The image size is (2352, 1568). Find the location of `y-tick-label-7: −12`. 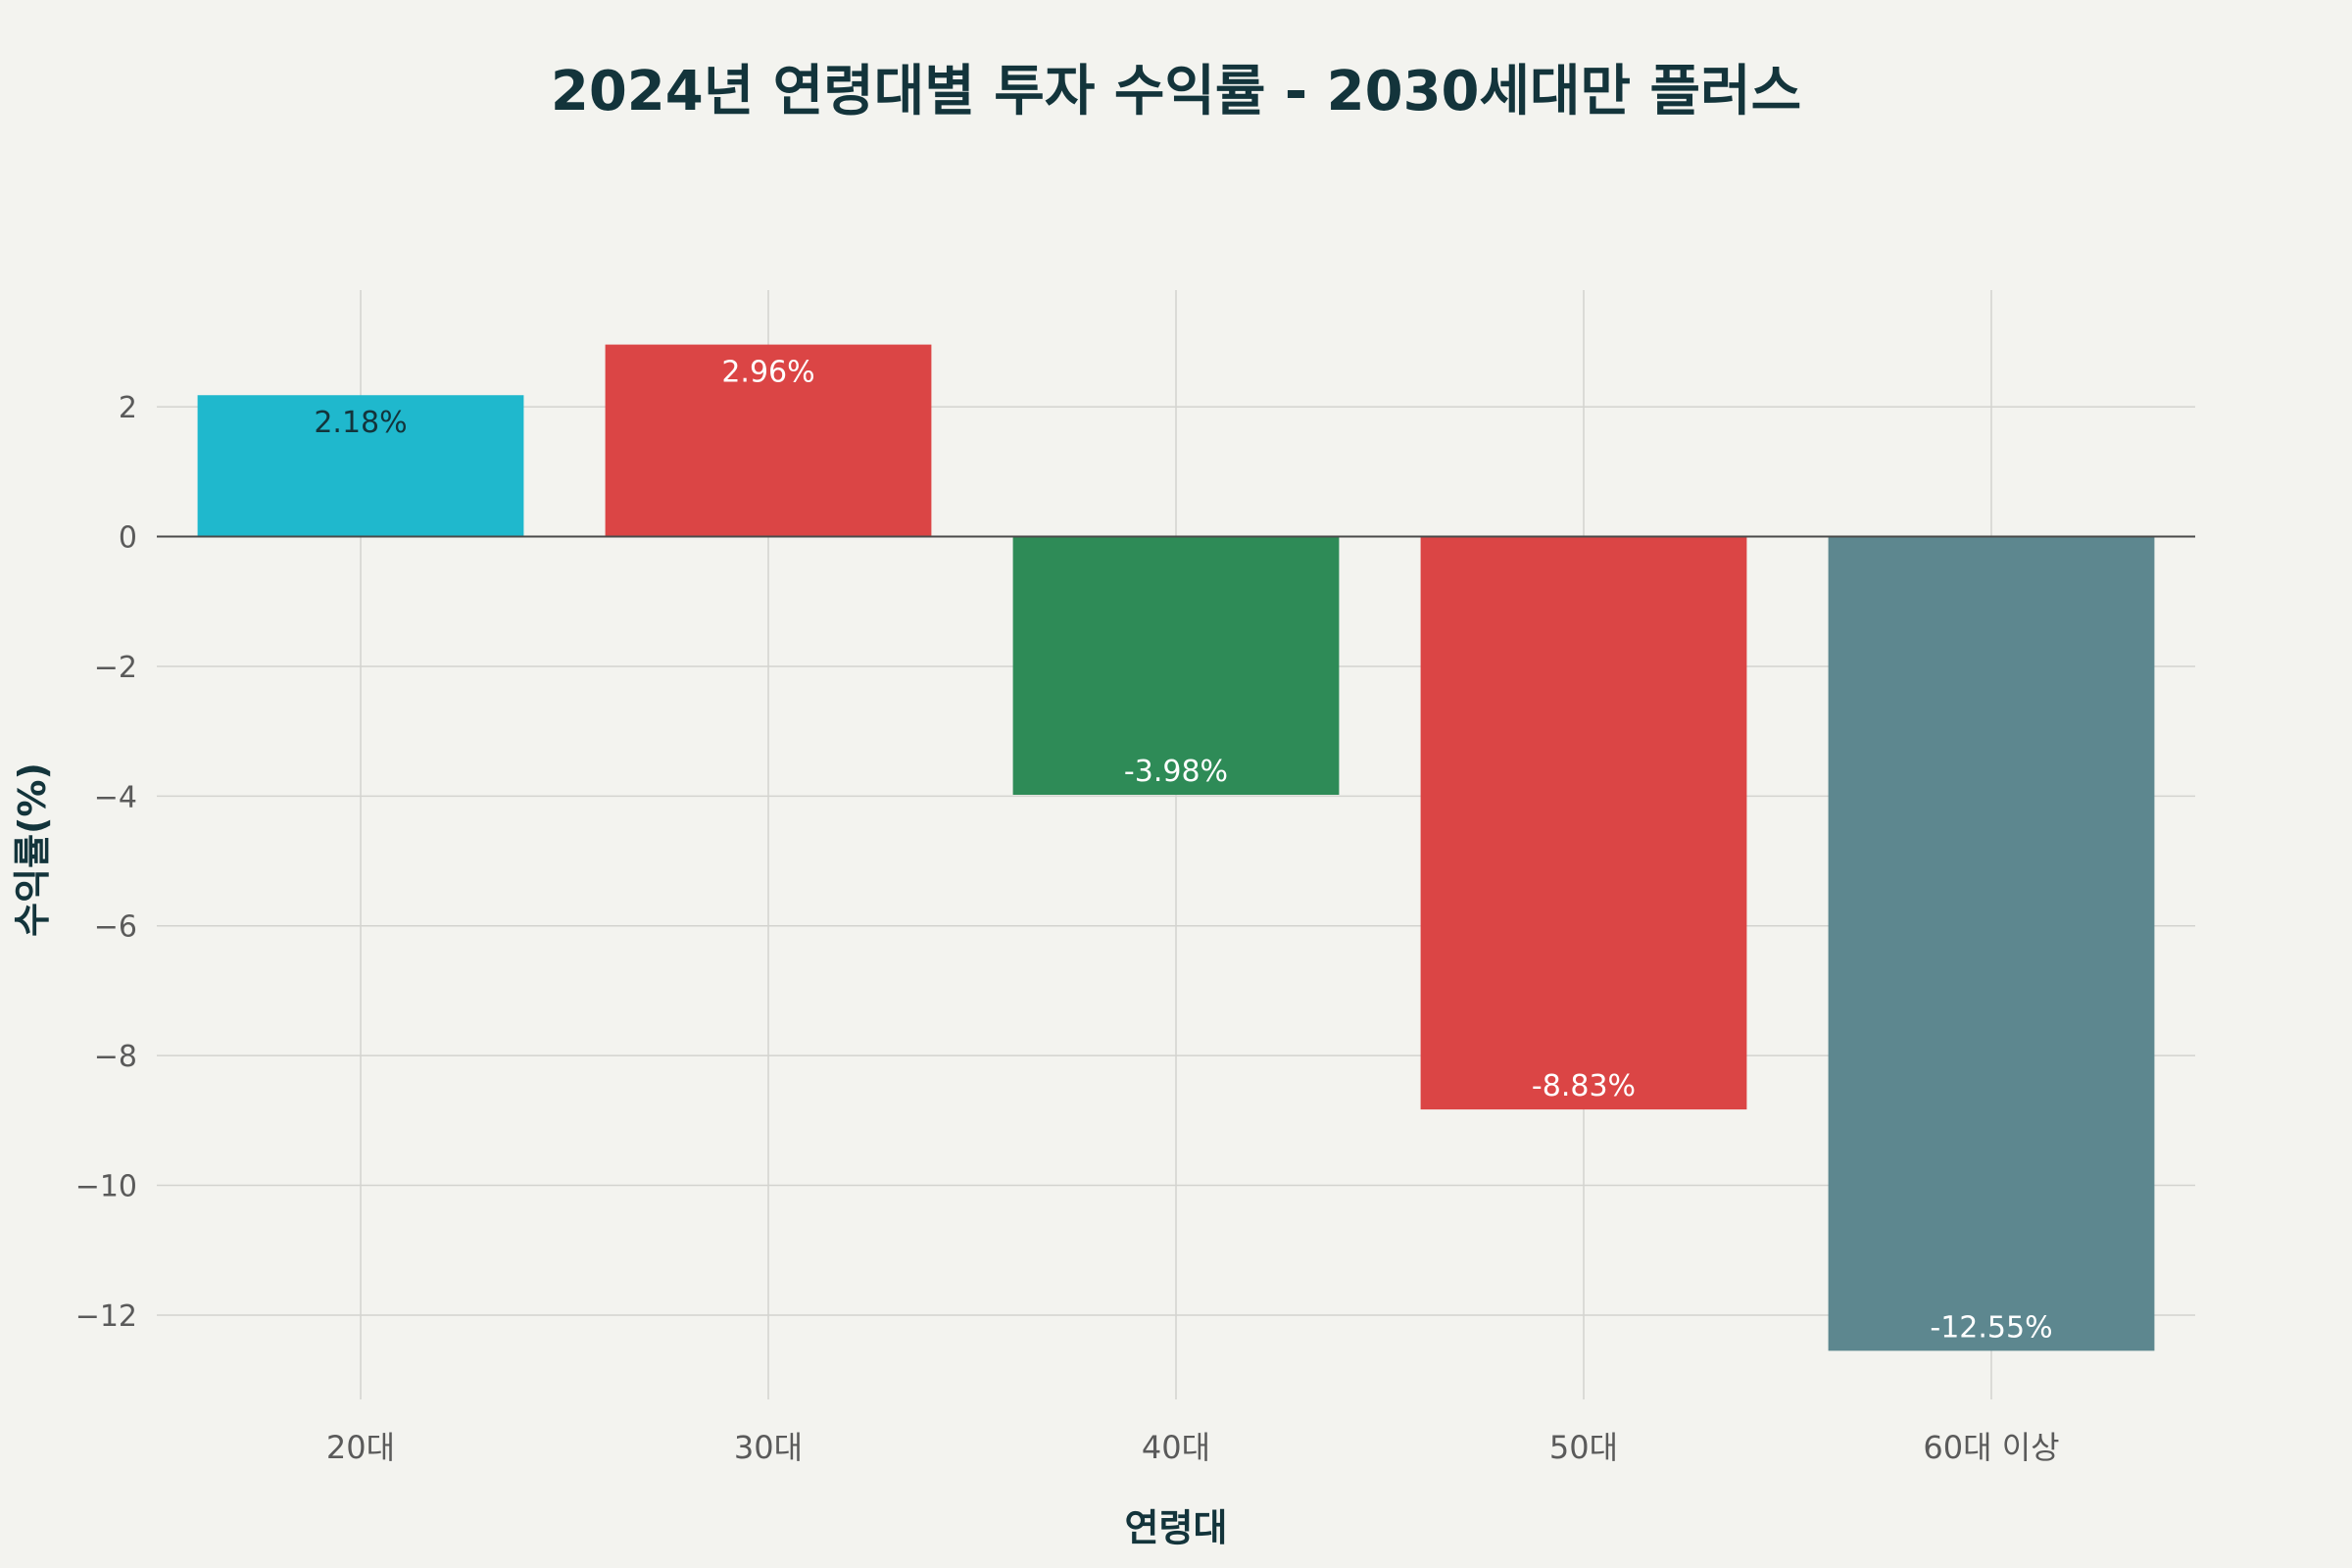

y-tick-label-7: −12 is located at coordinates (106, 1316).